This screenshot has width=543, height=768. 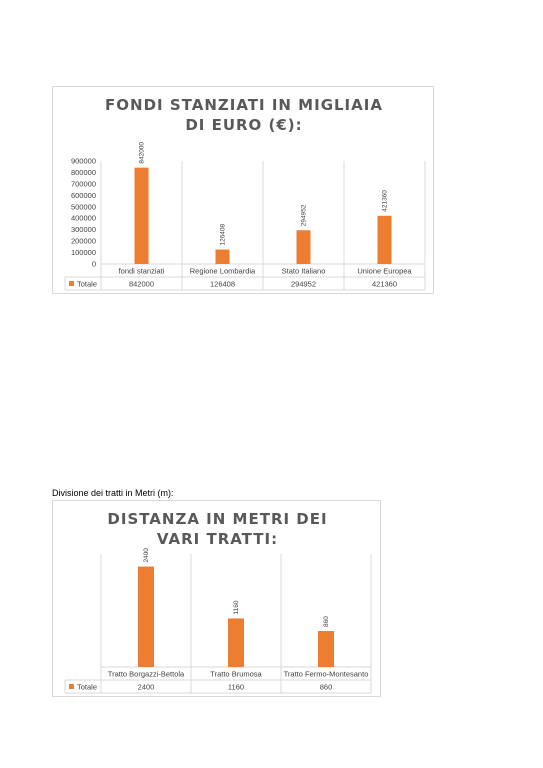 I want to click on data-label: 294952, so click(x=304, y=215).